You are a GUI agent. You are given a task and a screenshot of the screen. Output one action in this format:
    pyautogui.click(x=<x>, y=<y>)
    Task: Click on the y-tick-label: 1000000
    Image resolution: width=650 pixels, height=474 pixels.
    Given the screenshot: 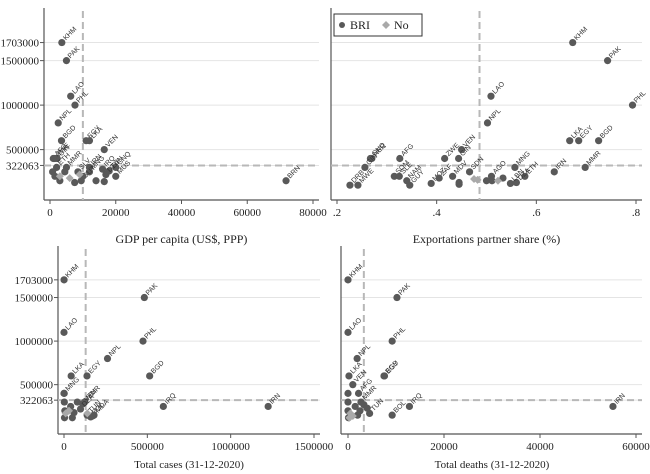 What is the action you would take?
    pyautogui.click(x=34, y=342)
    